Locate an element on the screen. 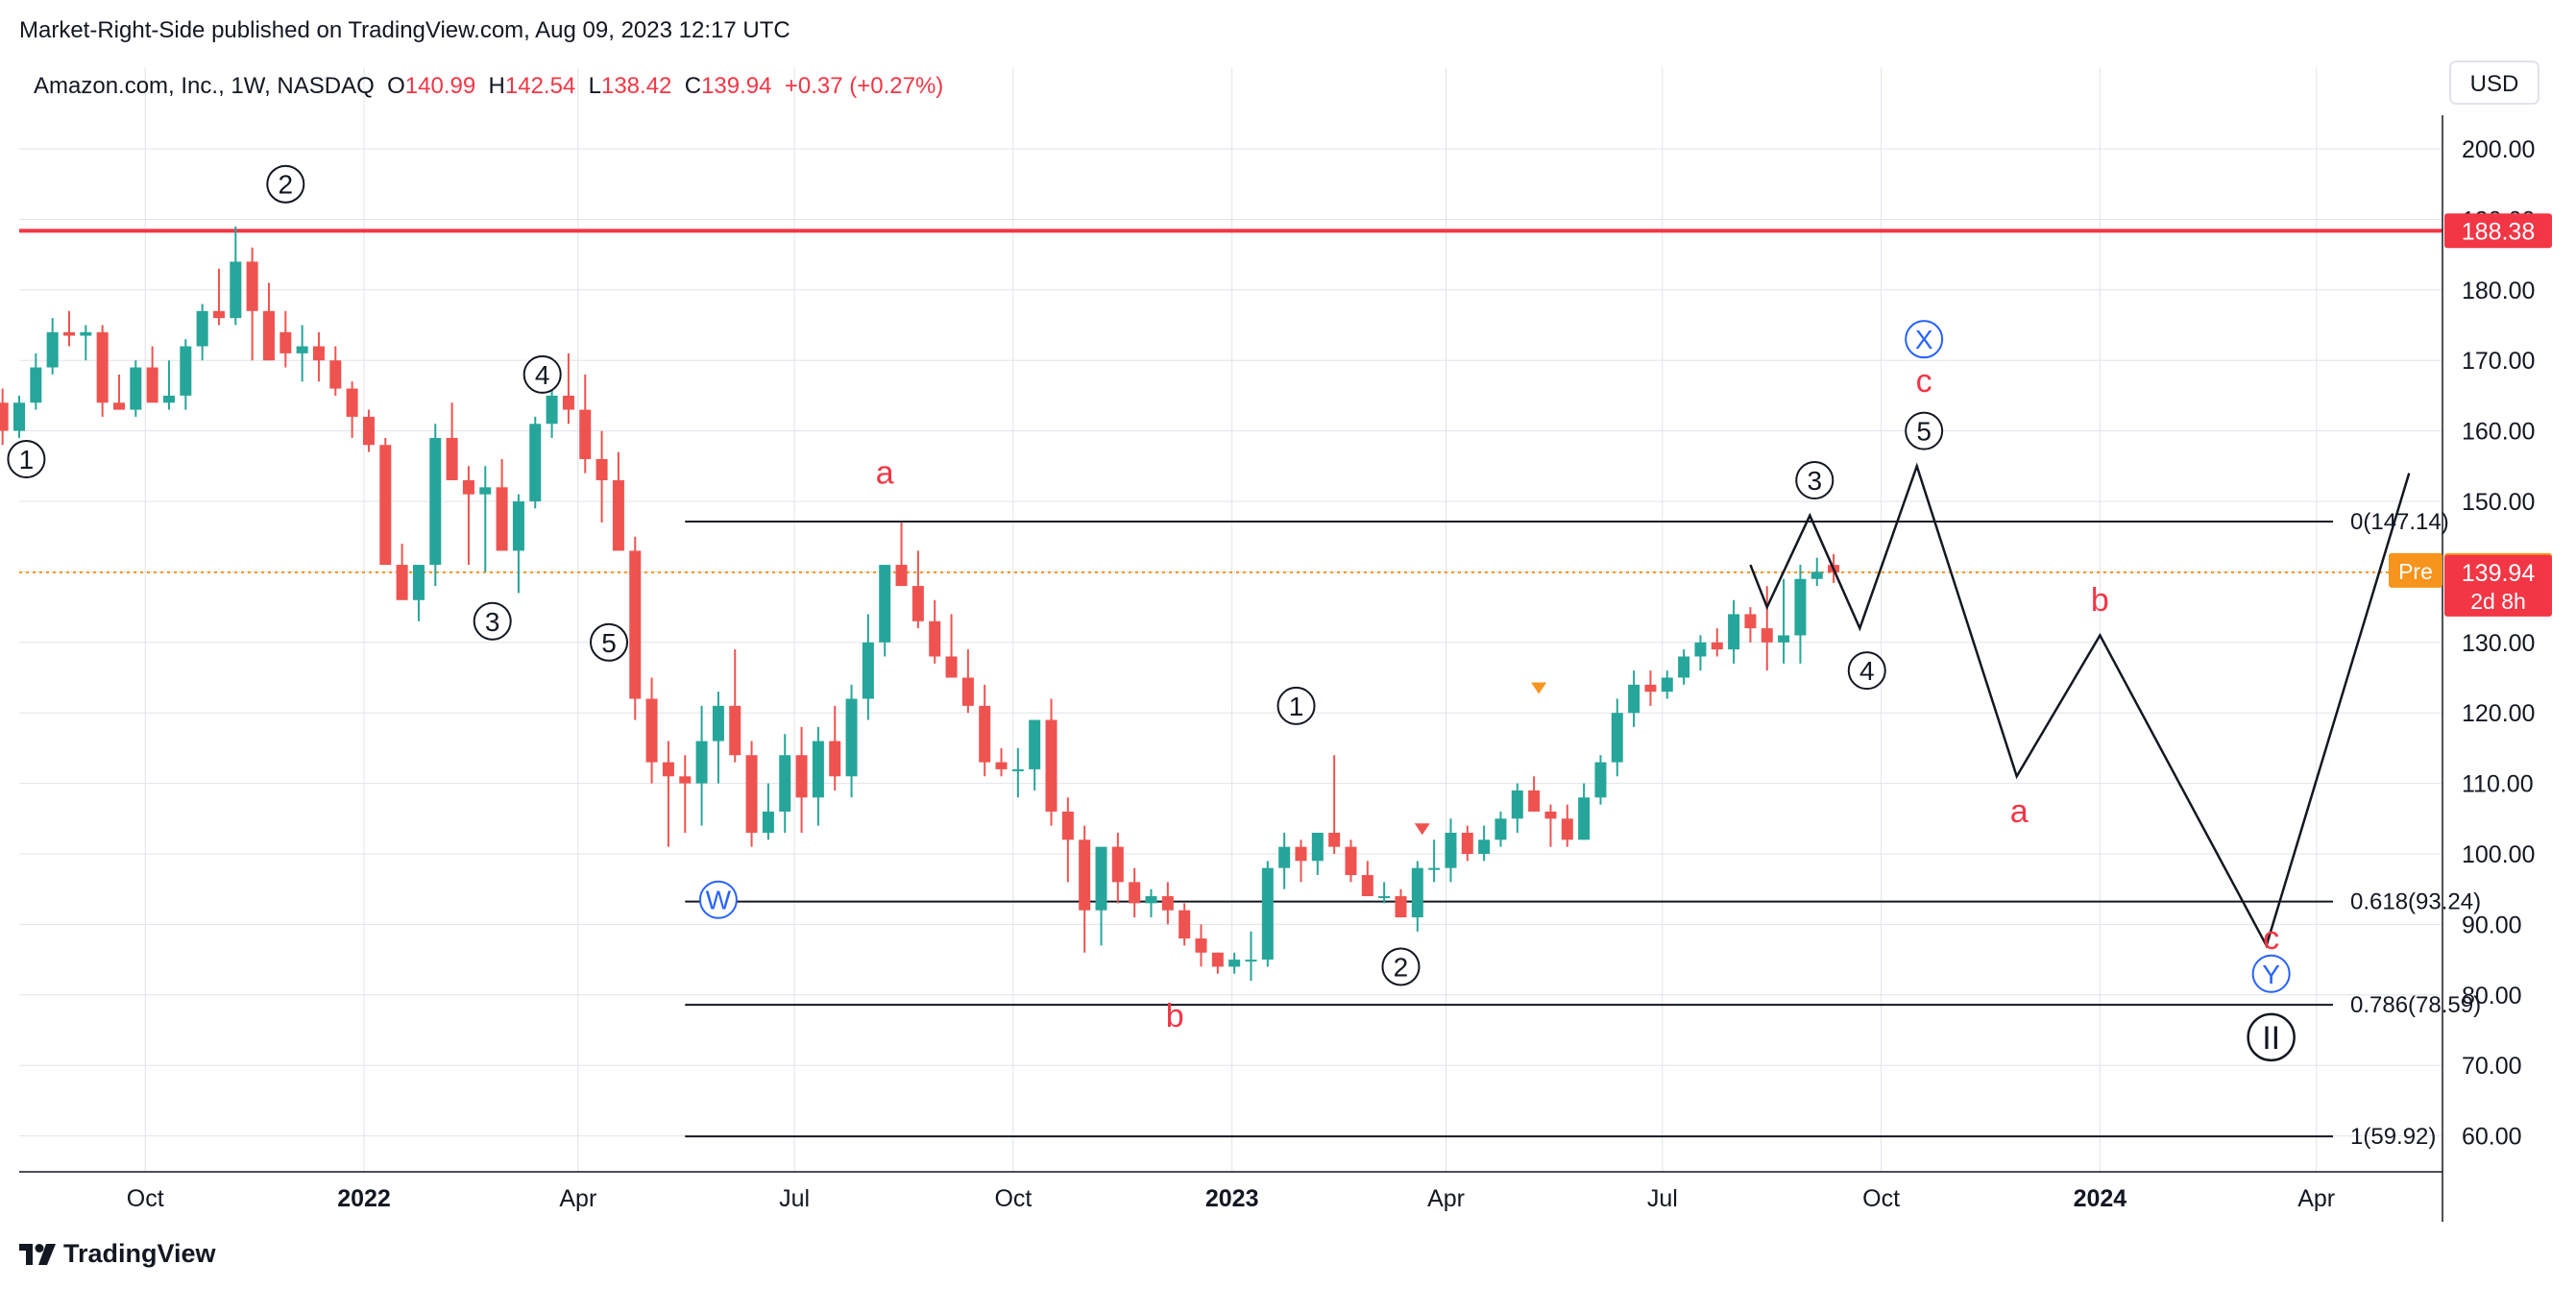  wave-label: 1 is located at coordinates (1296, 705).